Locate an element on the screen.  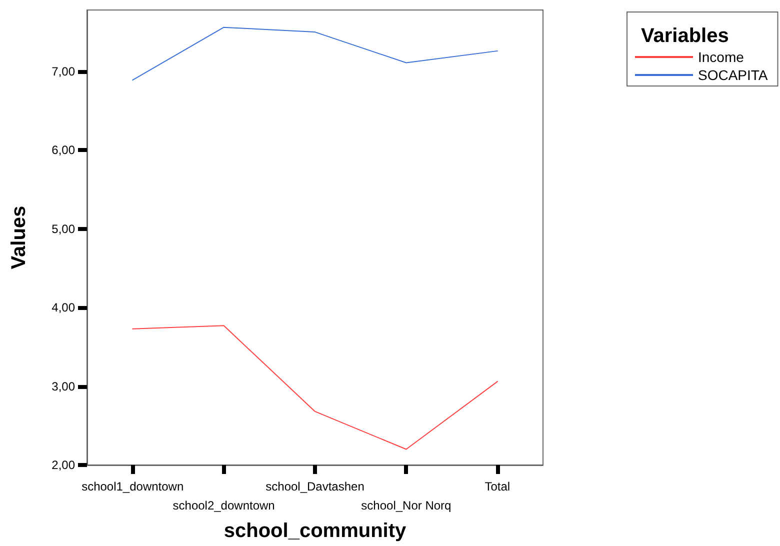
legend-label: SOCAPITA is located at coordinates (733, 75).